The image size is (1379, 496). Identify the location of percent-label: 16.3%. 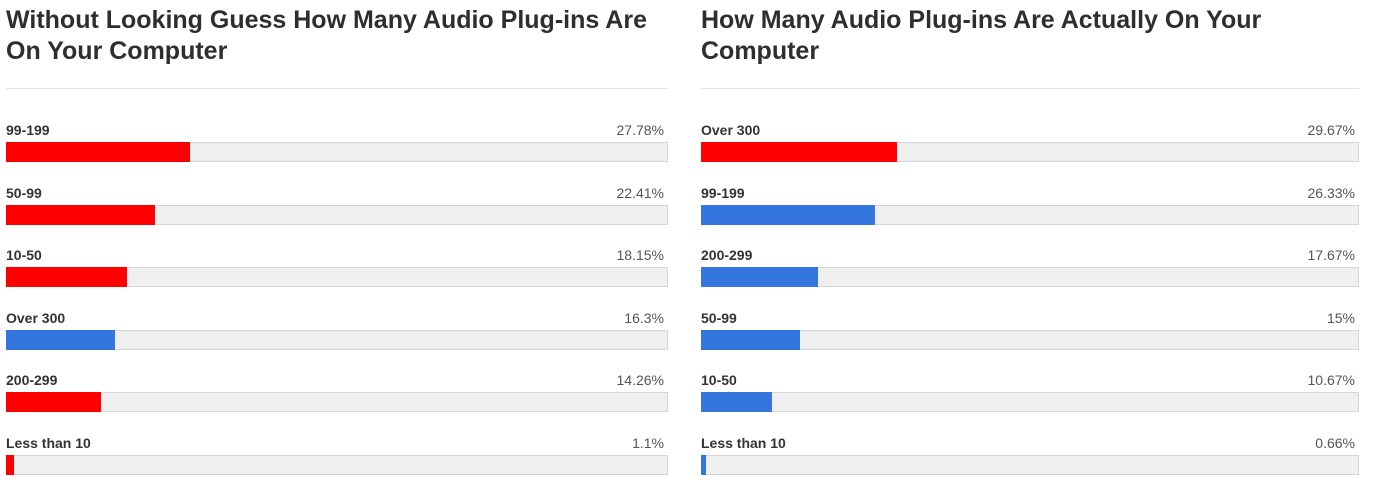
(644, 317).